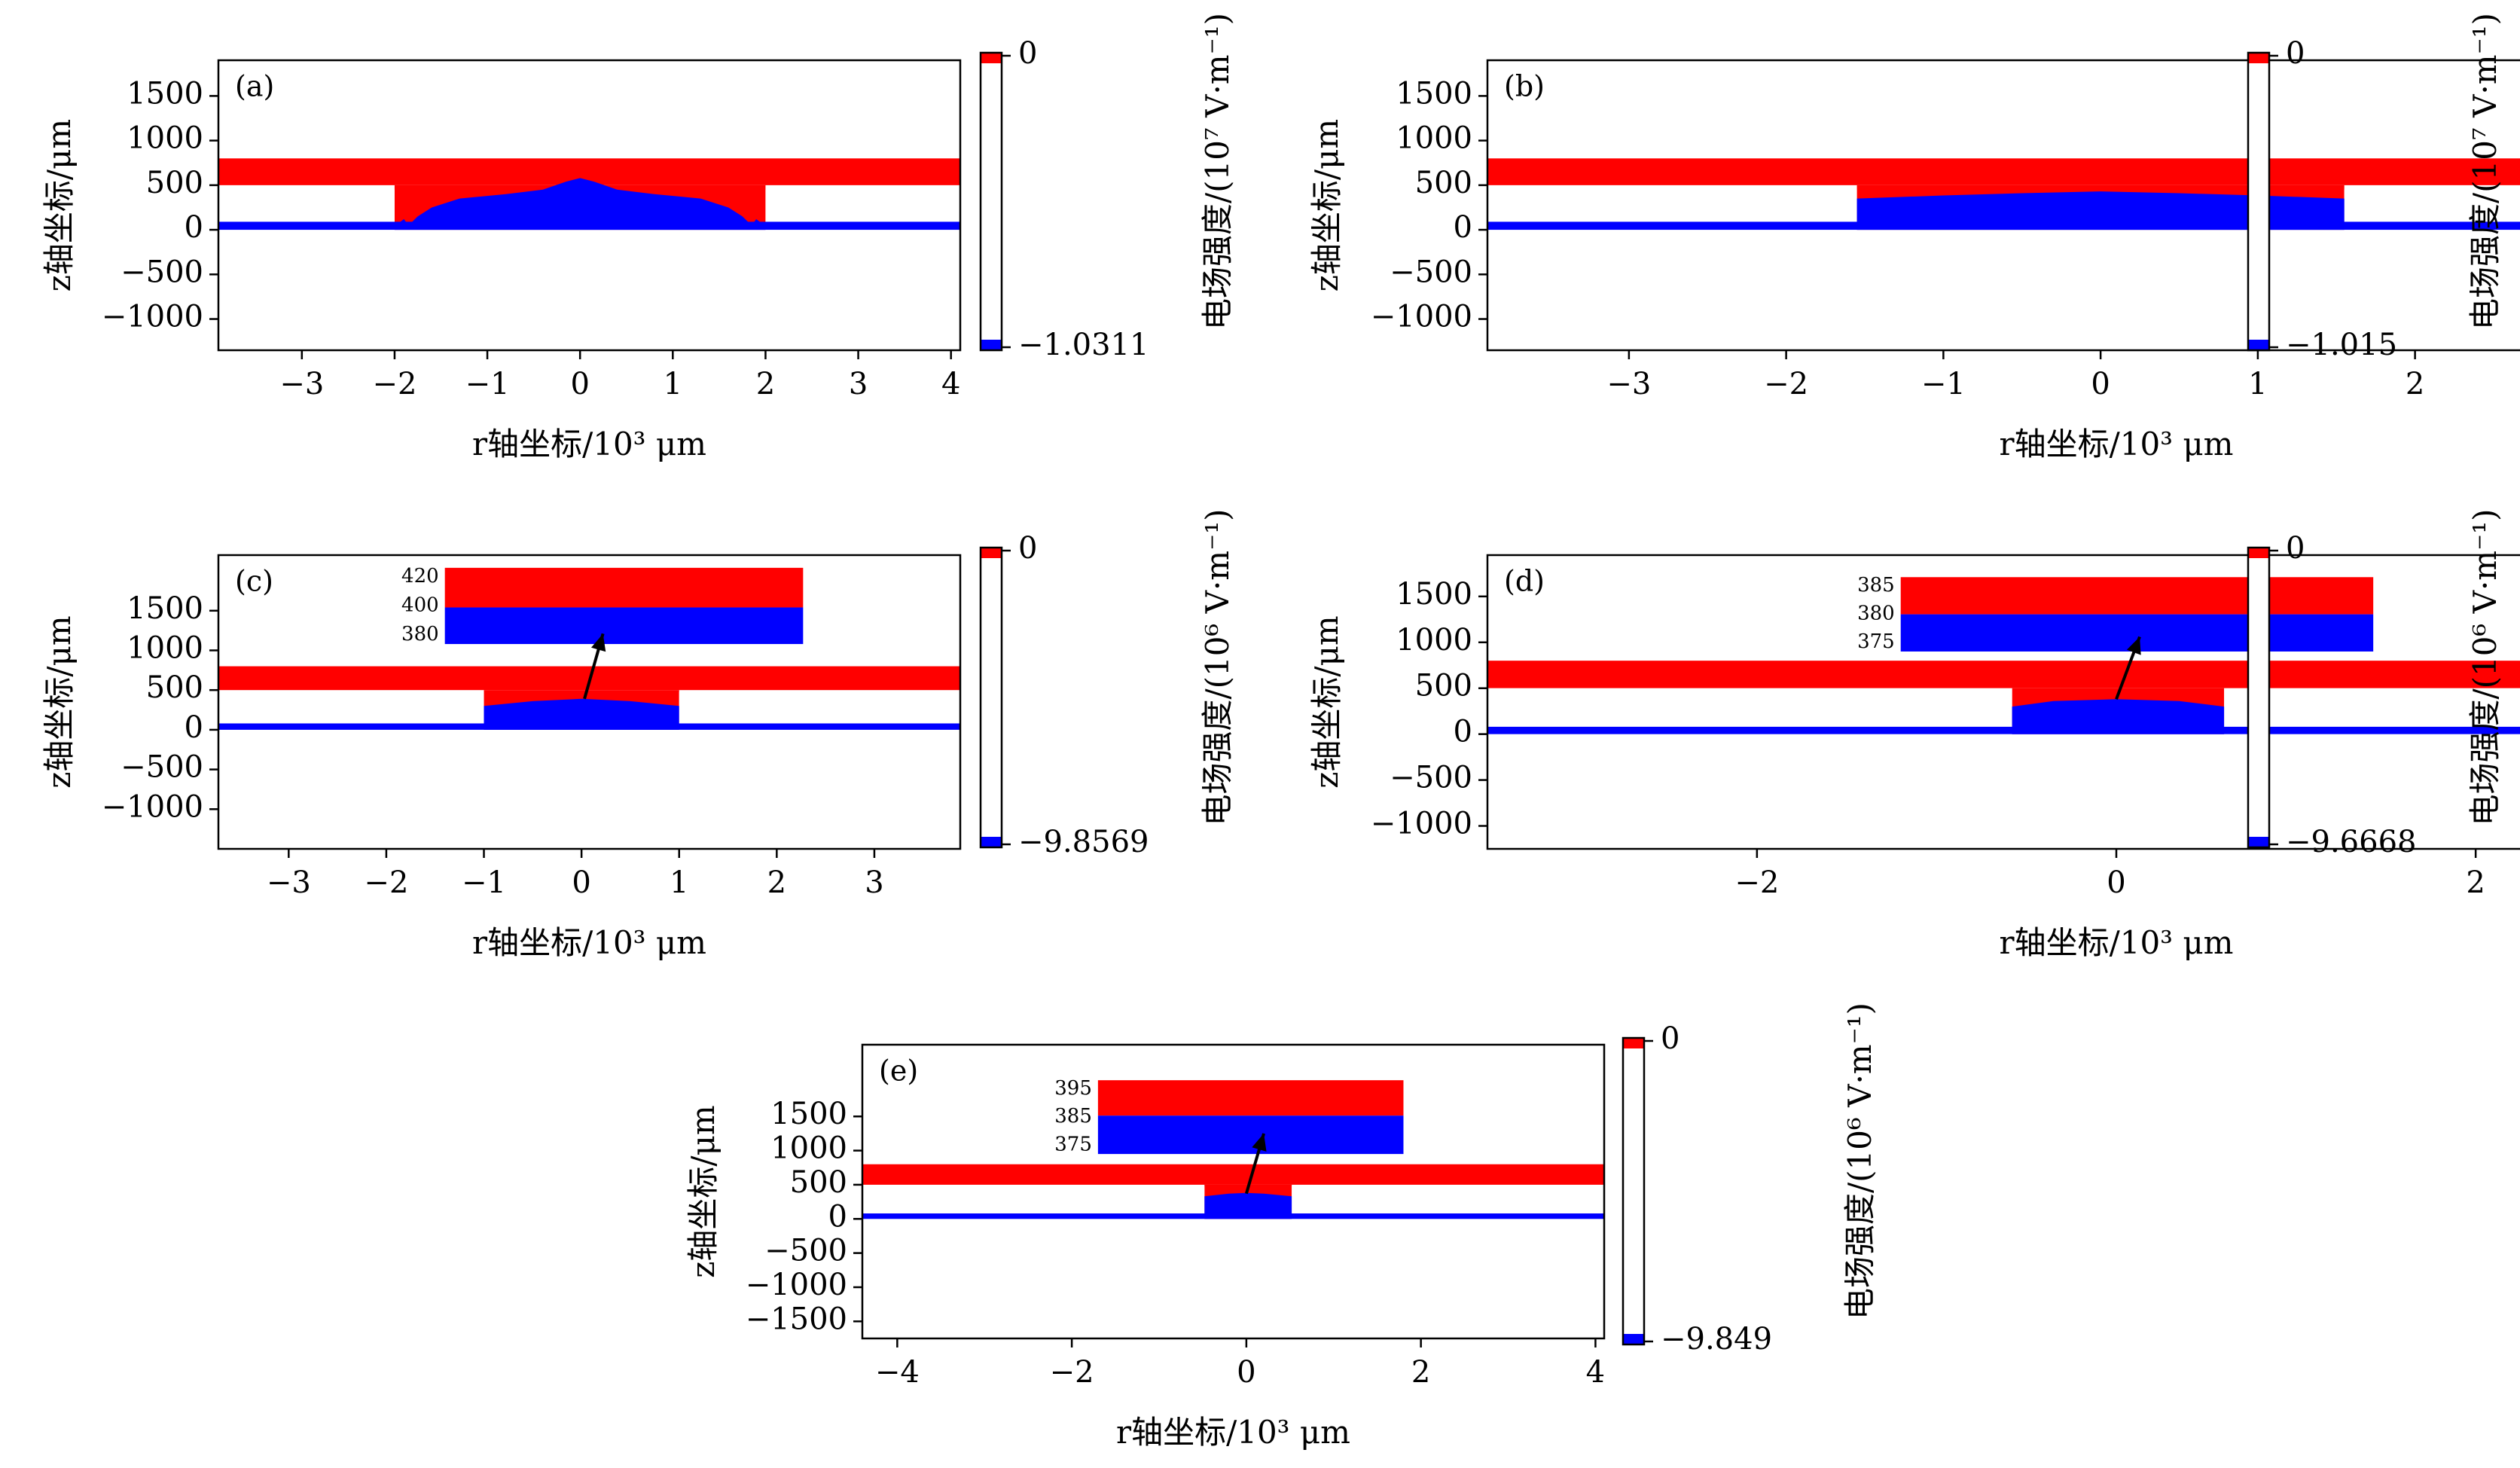  What do you see at coordinates (1083, 345) in the screenshot?
I see `colorbar-min-label: −1.0311` at bounding box center [1083, 345].